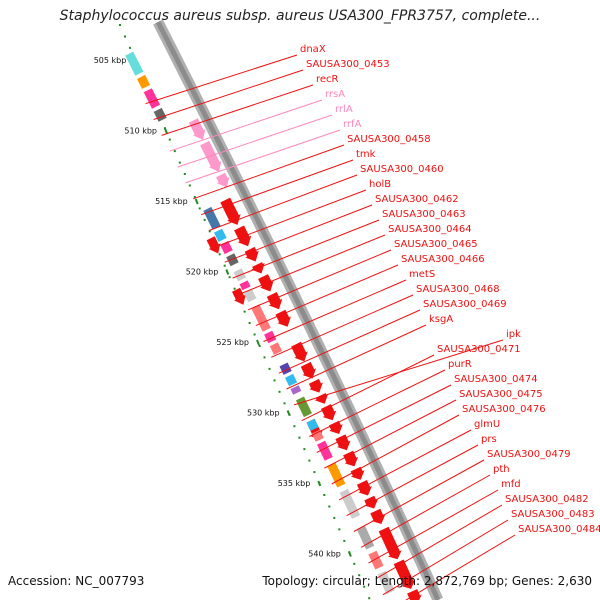  Describe the element at coordinates (232, 342) in the screenshot. I see `scale-label: 525 kbp` at that location.